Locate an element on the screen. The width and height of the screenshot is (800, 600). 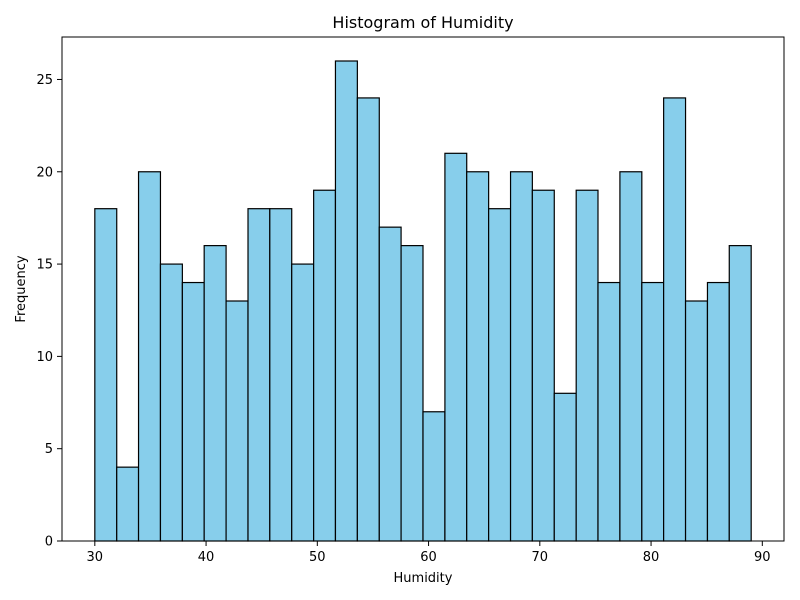
x-tick-label: 40 is located at coordinates (206, 557).